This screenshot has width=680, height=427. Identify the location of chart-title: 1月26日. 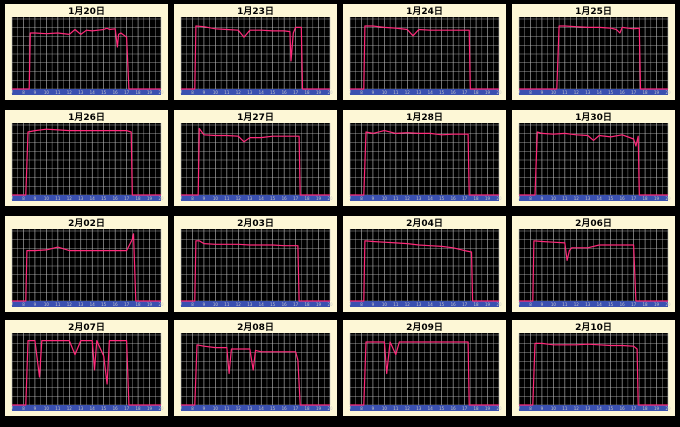
(86, 118).